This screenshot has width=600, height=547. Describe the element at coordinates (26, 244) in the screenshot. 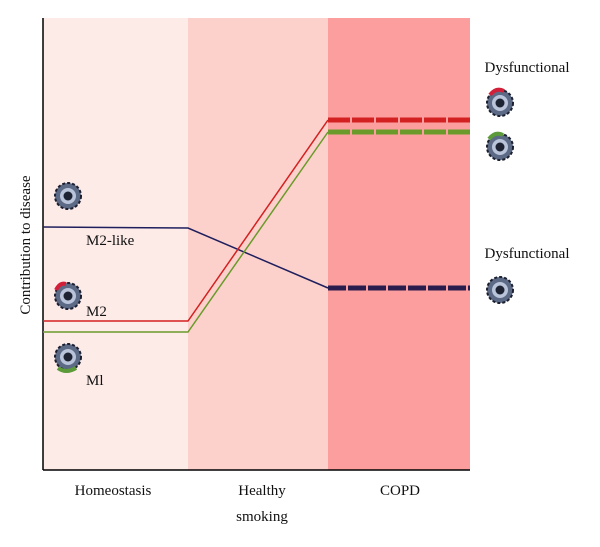

I see `y-axis-label: Contribution to disease` at that location.